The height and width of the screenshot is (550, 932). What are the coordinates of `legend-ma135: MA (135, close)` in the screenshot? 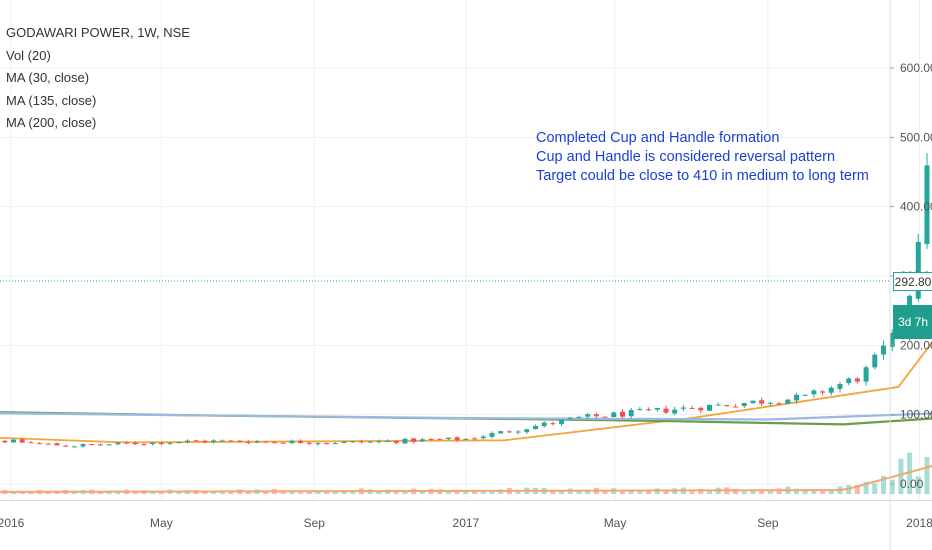 It's located at (51, 100).